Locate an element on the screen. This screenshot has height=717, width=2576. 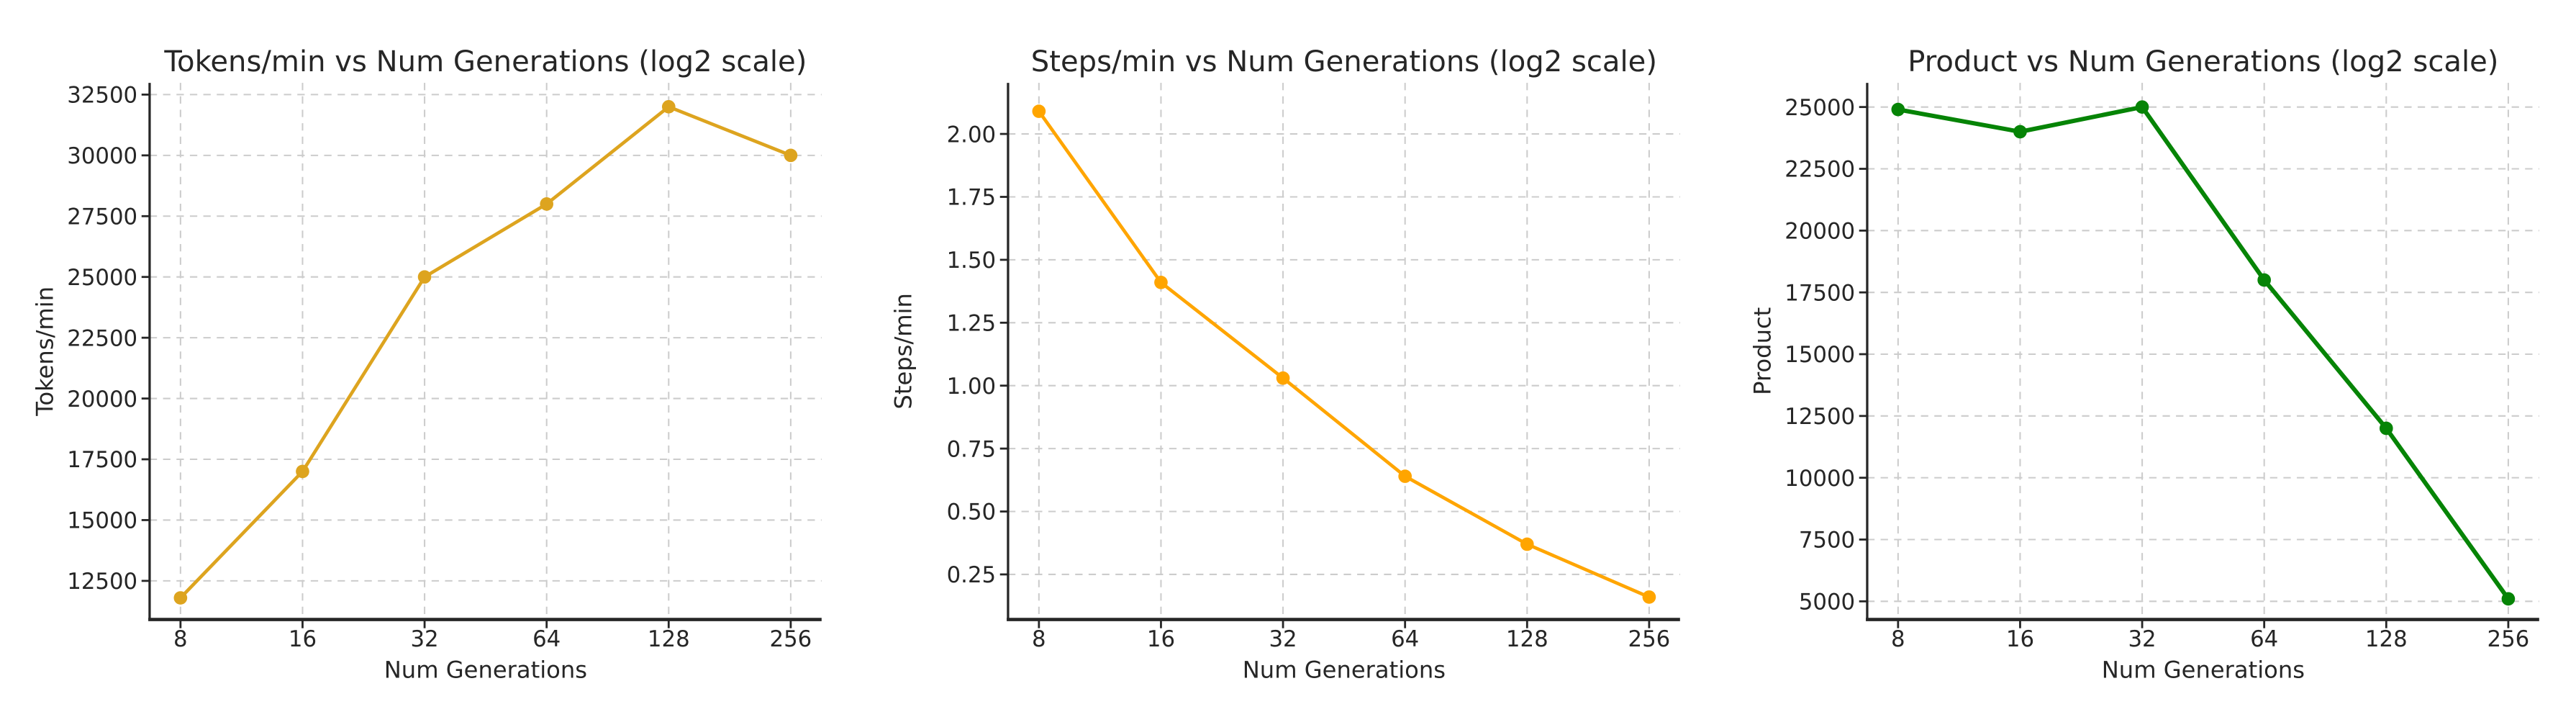
y-tick-label: 5000 is located at coordinates (1826, 602).